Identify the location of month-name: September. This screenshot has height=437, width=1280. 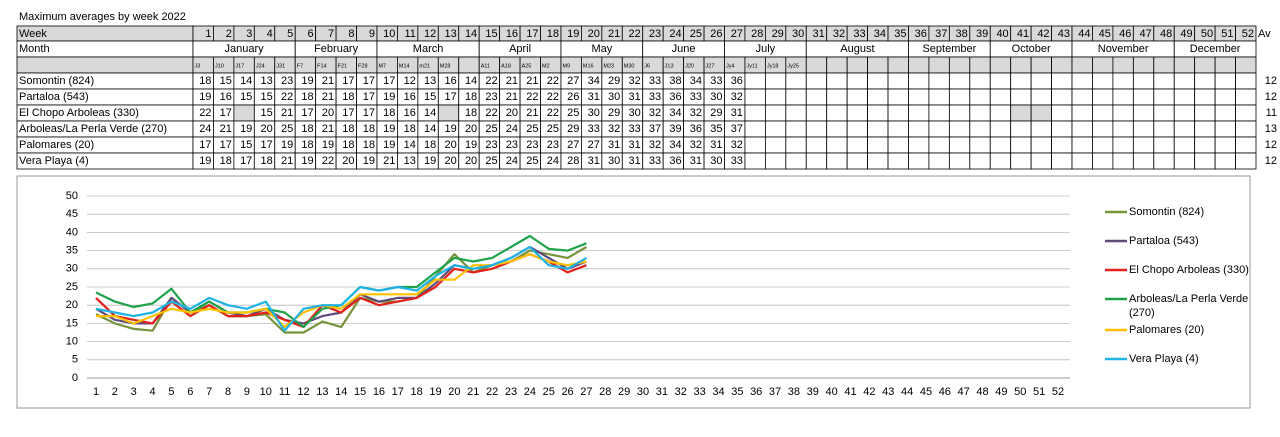
(949, 49).